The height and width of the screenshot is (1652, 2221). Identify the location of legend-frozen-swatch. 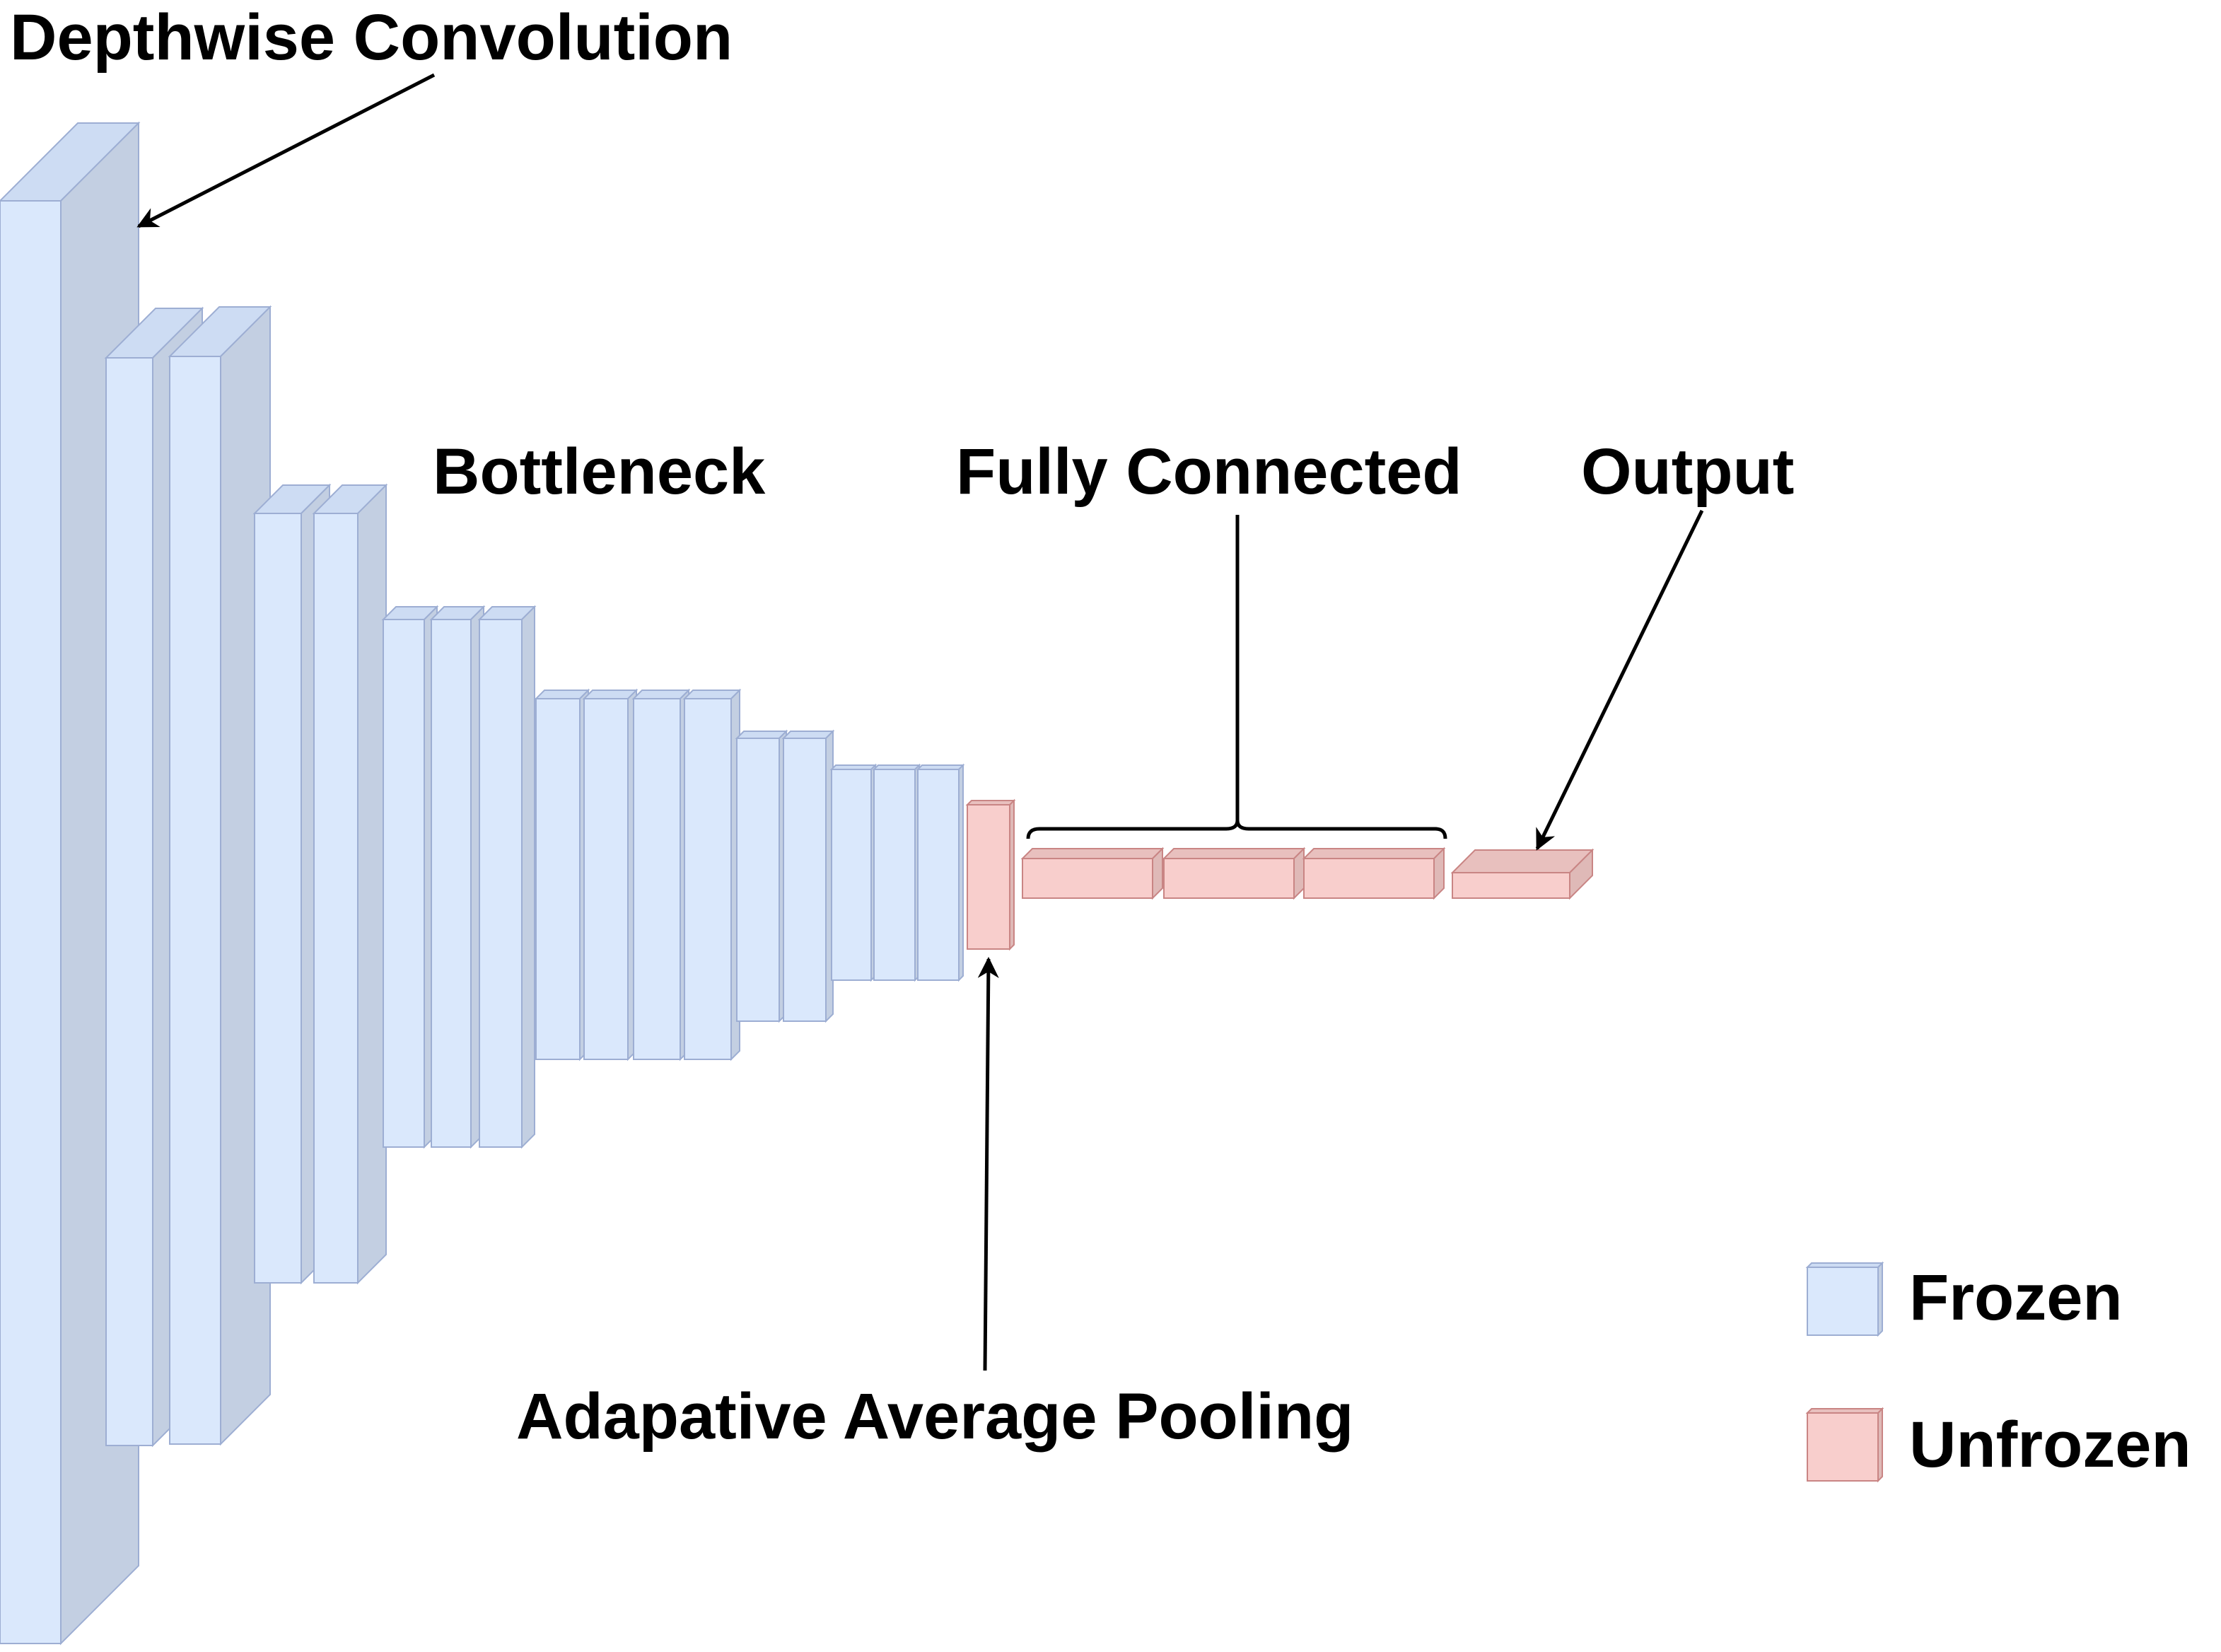
(1844, 1299).